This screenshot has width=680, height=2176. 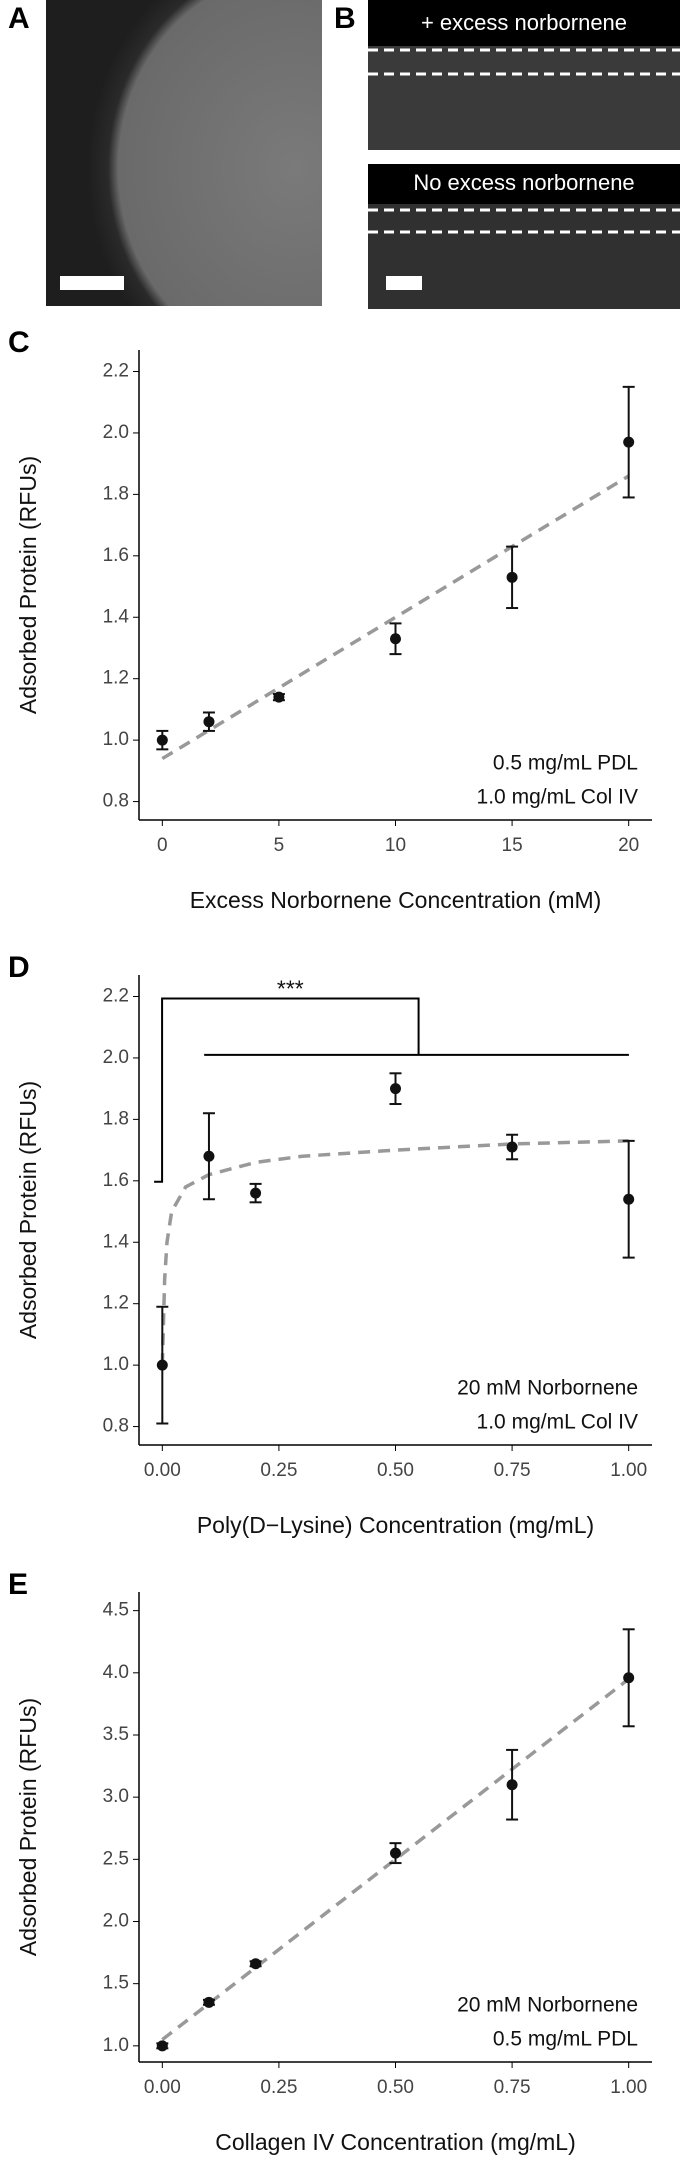 I want to click on x-axis-title: Collagen IV Concentration (mg/mL), so click(x=395, y=2142).